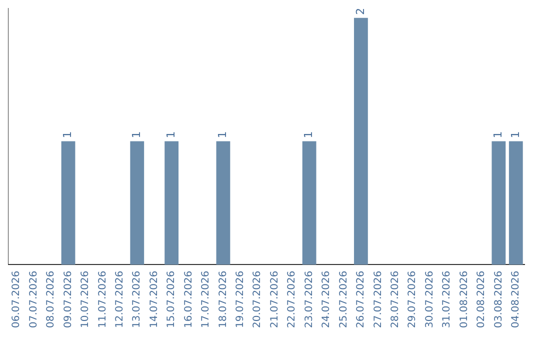  What do you see at coordinates (395, 299) in the screenshot?
I see `x-tick-label: 28.07.2026` at bounding box center [395, 299].